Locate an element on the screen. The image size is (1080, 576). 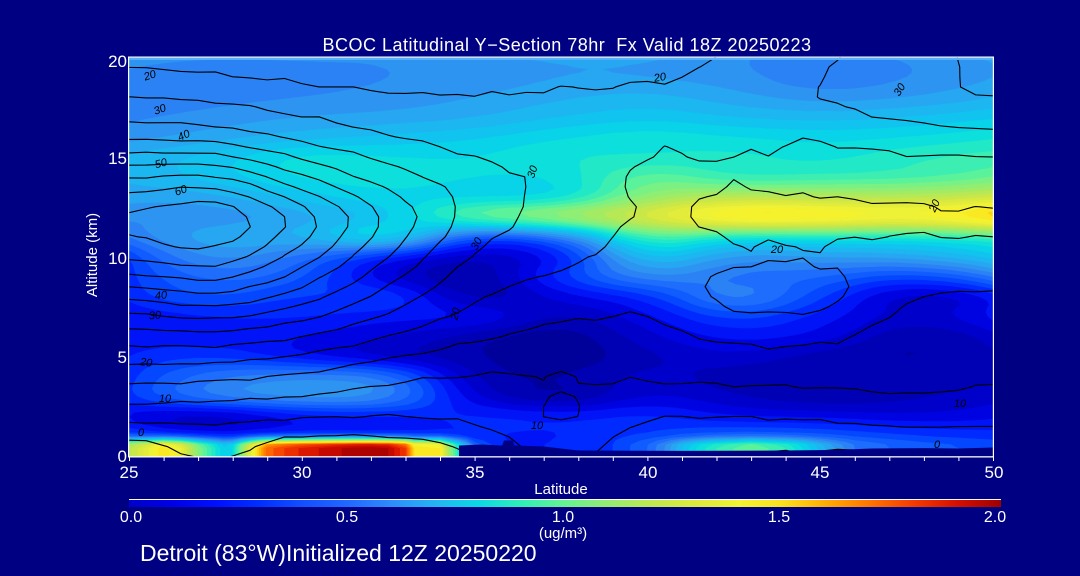
svg-text: 50 is located at coordinates (162, 163).